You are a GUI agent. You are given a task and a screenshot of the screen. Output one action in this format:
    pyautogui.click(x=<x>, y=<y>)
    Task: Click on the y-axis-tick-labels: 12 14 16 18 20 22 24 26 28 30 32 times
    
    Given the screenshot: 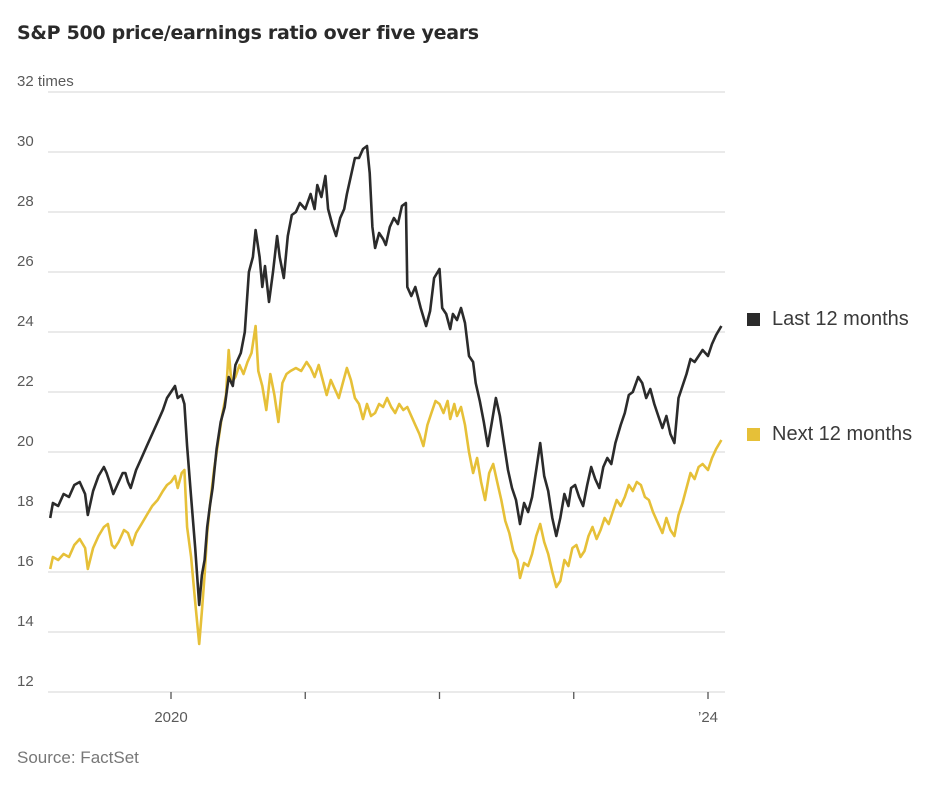 What is the action you would take?
    pyautogui.click(x=45, y=381)
    